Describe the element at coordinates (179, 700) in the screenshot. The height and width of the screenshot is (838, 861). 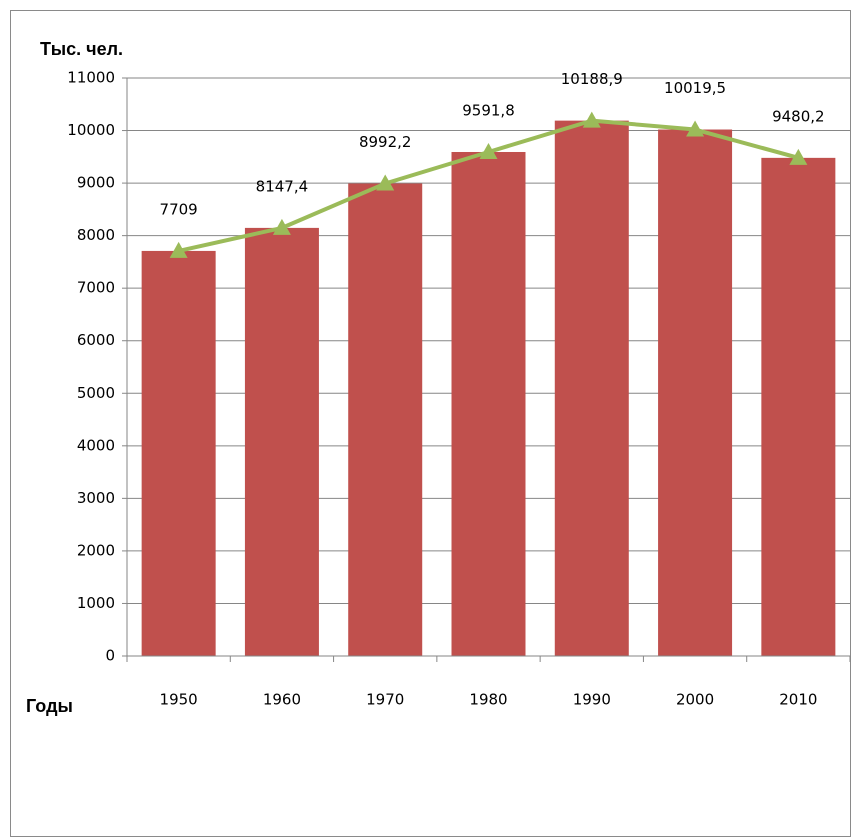
I see `x-tick-label: 1950` at that location.